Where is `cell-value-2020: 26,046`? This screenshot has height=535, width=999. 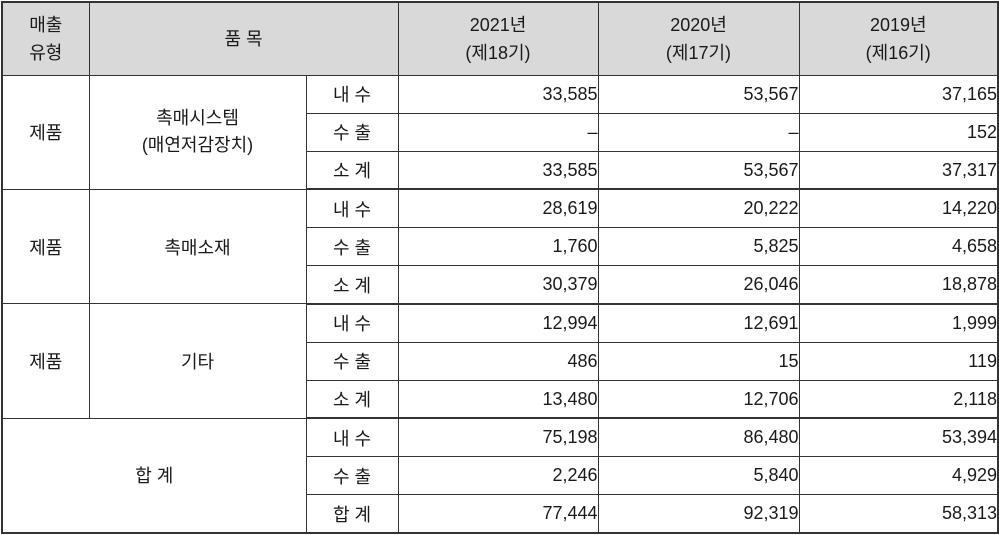
cell-value-2020: 26,046 is located at coordinates (698, 285).